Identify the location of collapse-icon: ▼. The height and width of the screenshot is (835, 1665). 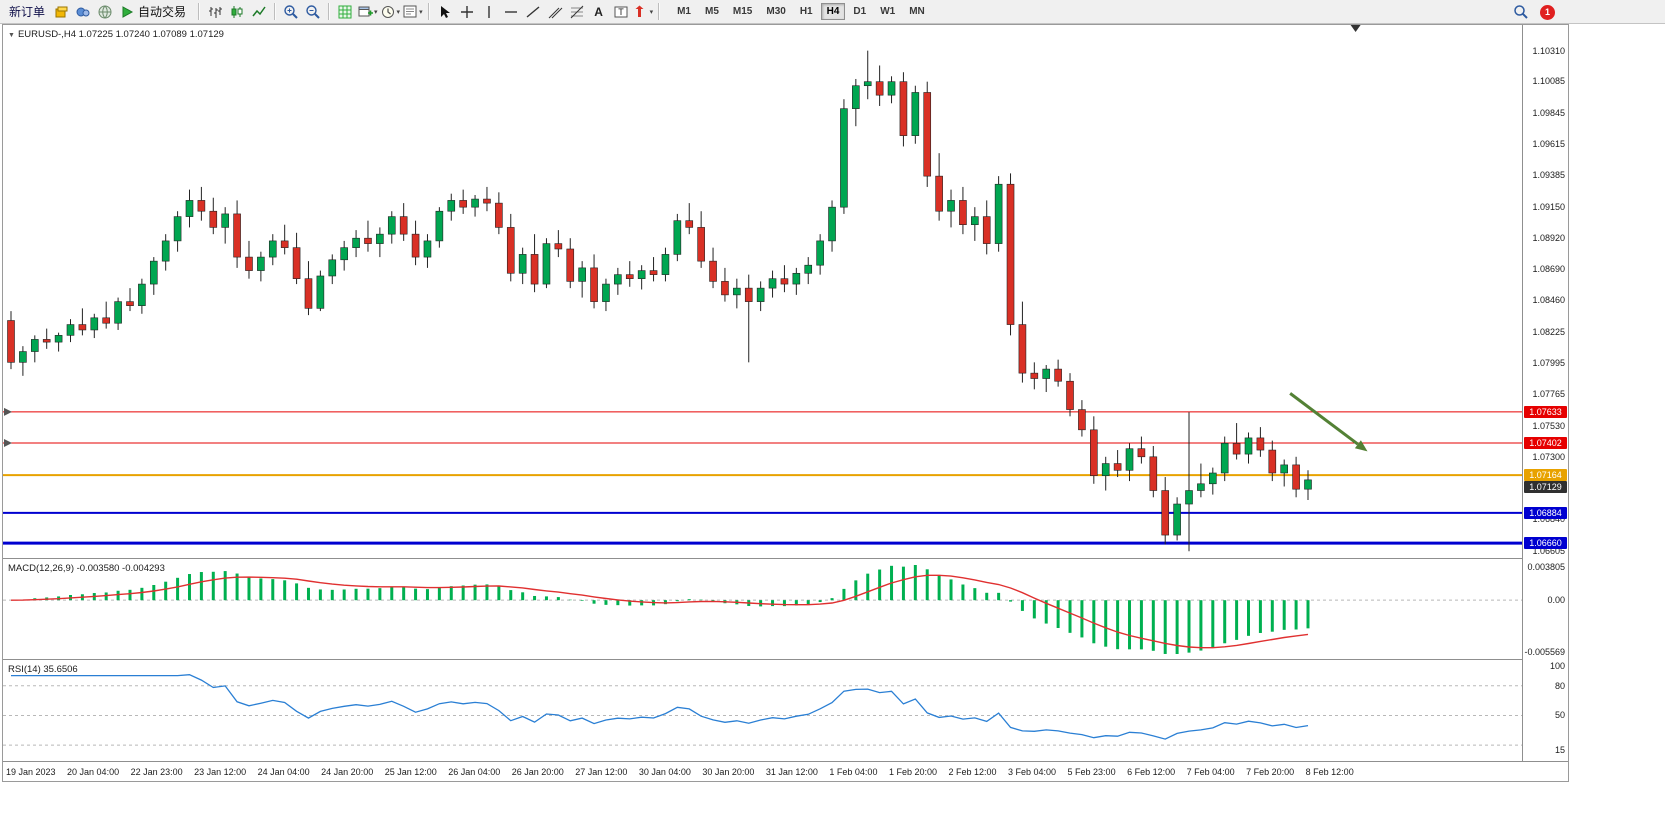
(11, 35).